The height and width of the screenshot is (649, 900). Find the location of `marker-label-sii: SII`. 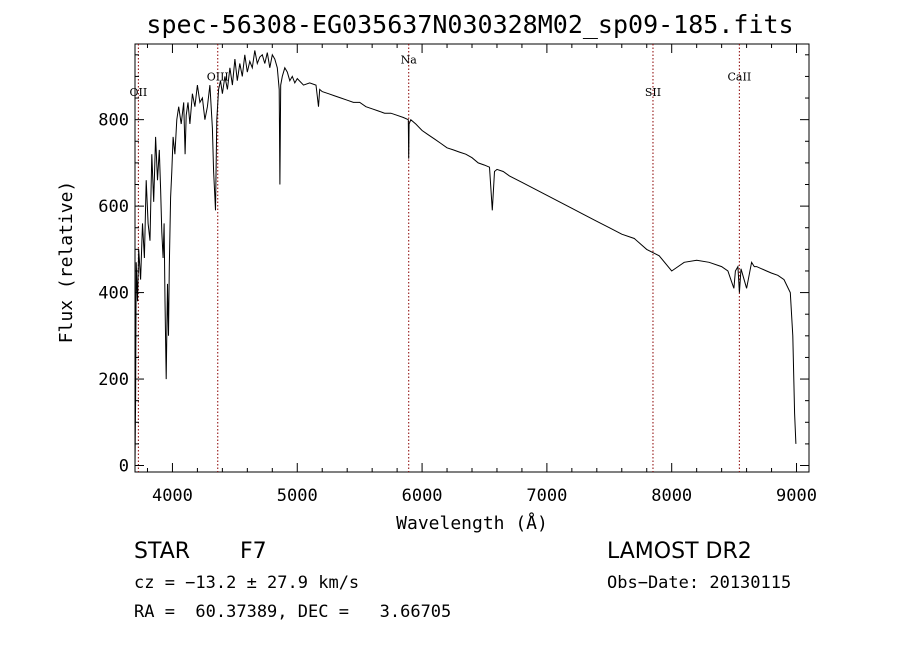

marker-label-sii: SII is located at coordinates (653, 92).